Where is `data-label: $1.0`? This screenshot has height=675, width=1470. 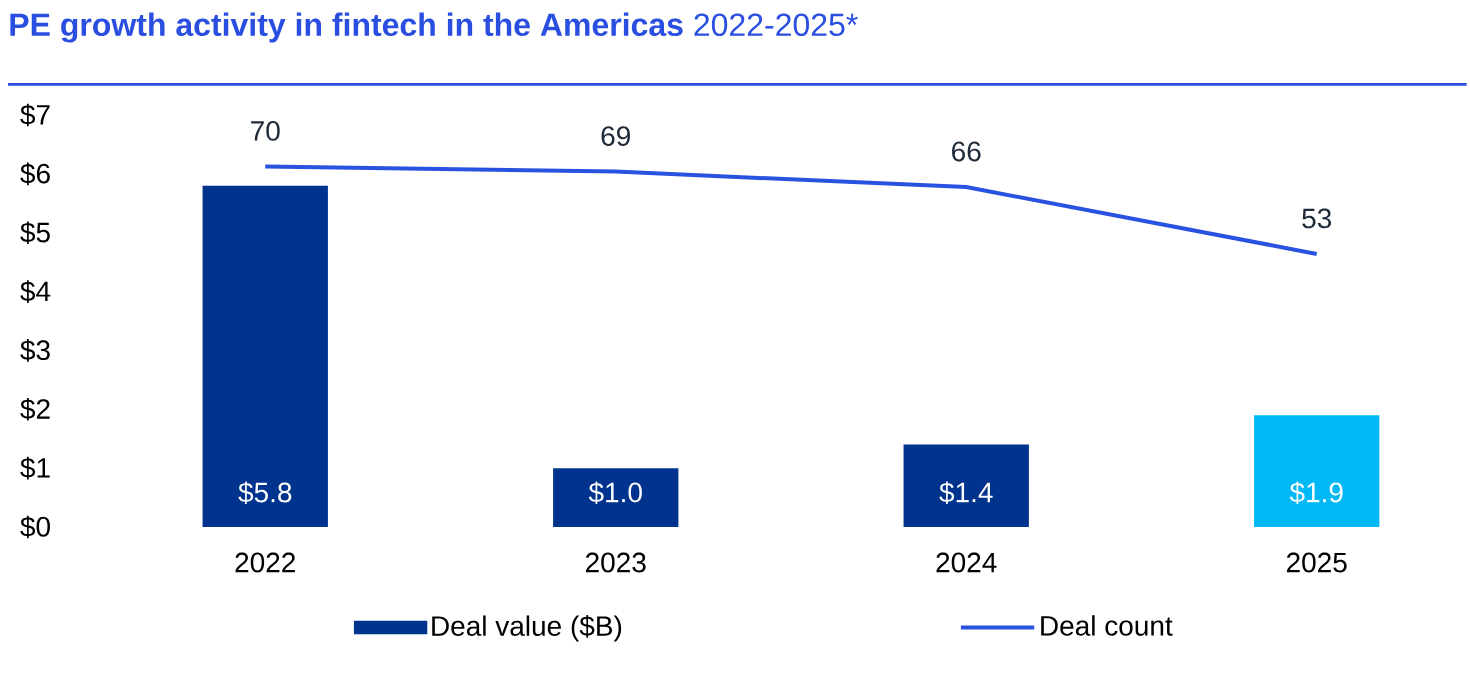
data-label: $1.0 is located at coordinates (615, 493).